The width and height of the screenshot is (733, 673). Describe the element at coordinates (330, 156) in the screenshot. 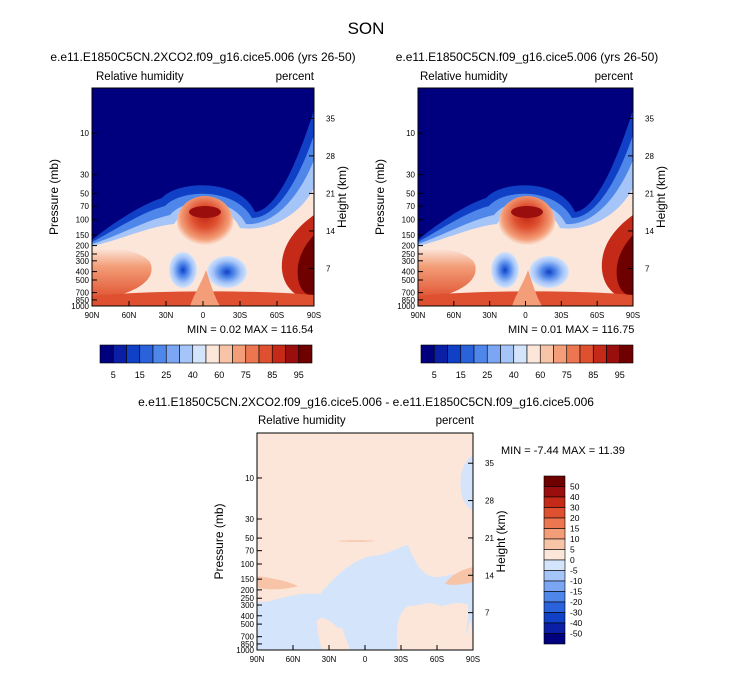

I see `y-right-tick-label: 28` at that location.